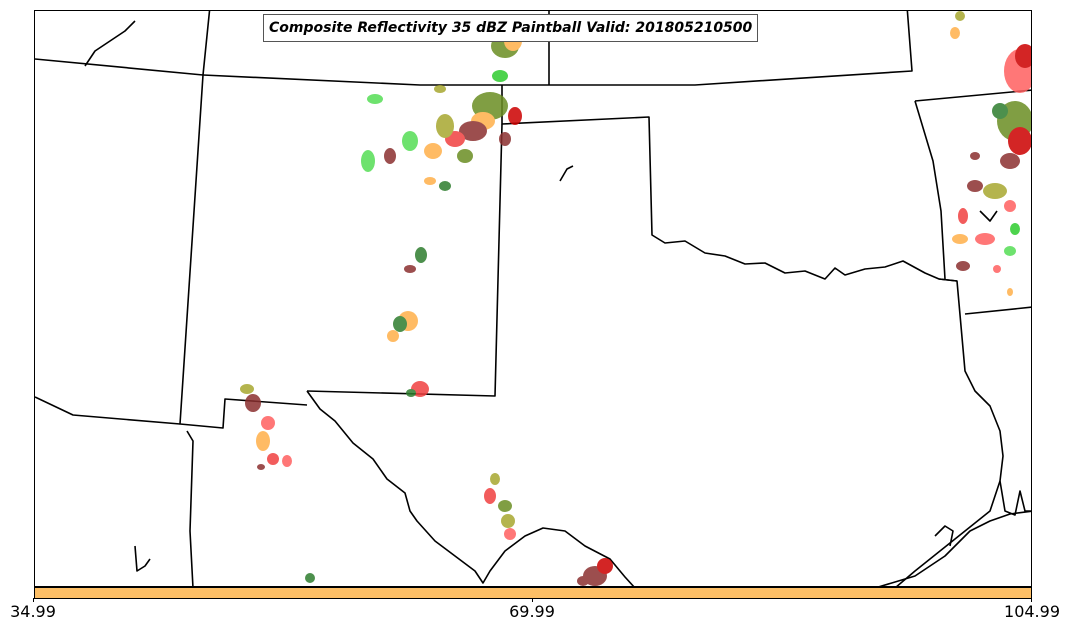 The height and width of the screenshot is (633, 1070). Describe the element at coordinates (408, 322) in the screenshot. I see `storm-cluster-nm` at that location.